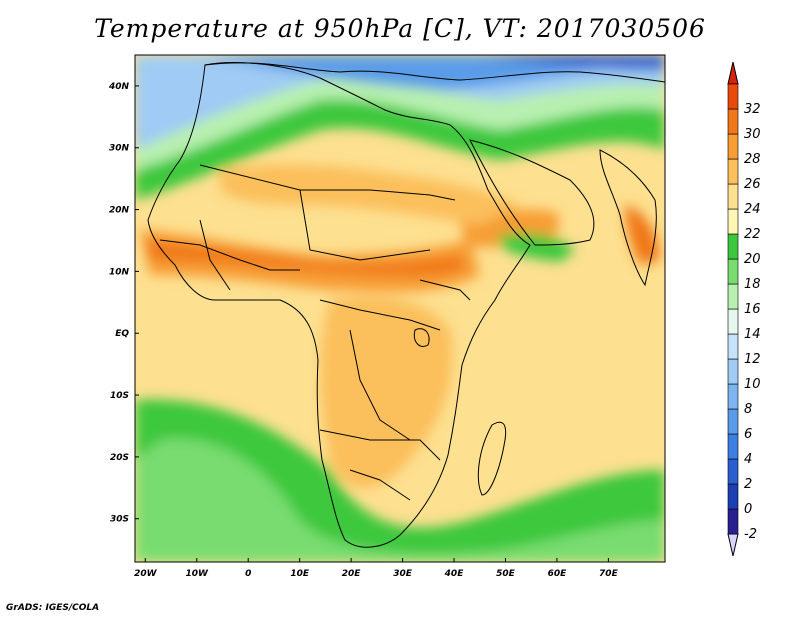 The height and width of the screenshot is (618, 800). What do you see at coordinates (352, 574) in the screenshot?
I see `lon-tick-label: 20E` at bounding box center [352, 574].